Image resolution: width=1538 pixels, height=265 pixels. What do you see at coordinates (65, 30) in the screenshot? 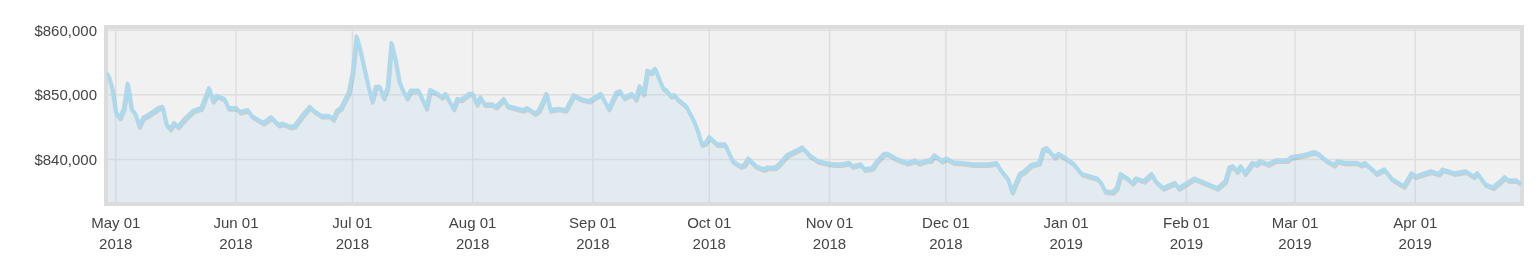
I see `y-tick-label: $860,000` at bounding box center [65, 30].